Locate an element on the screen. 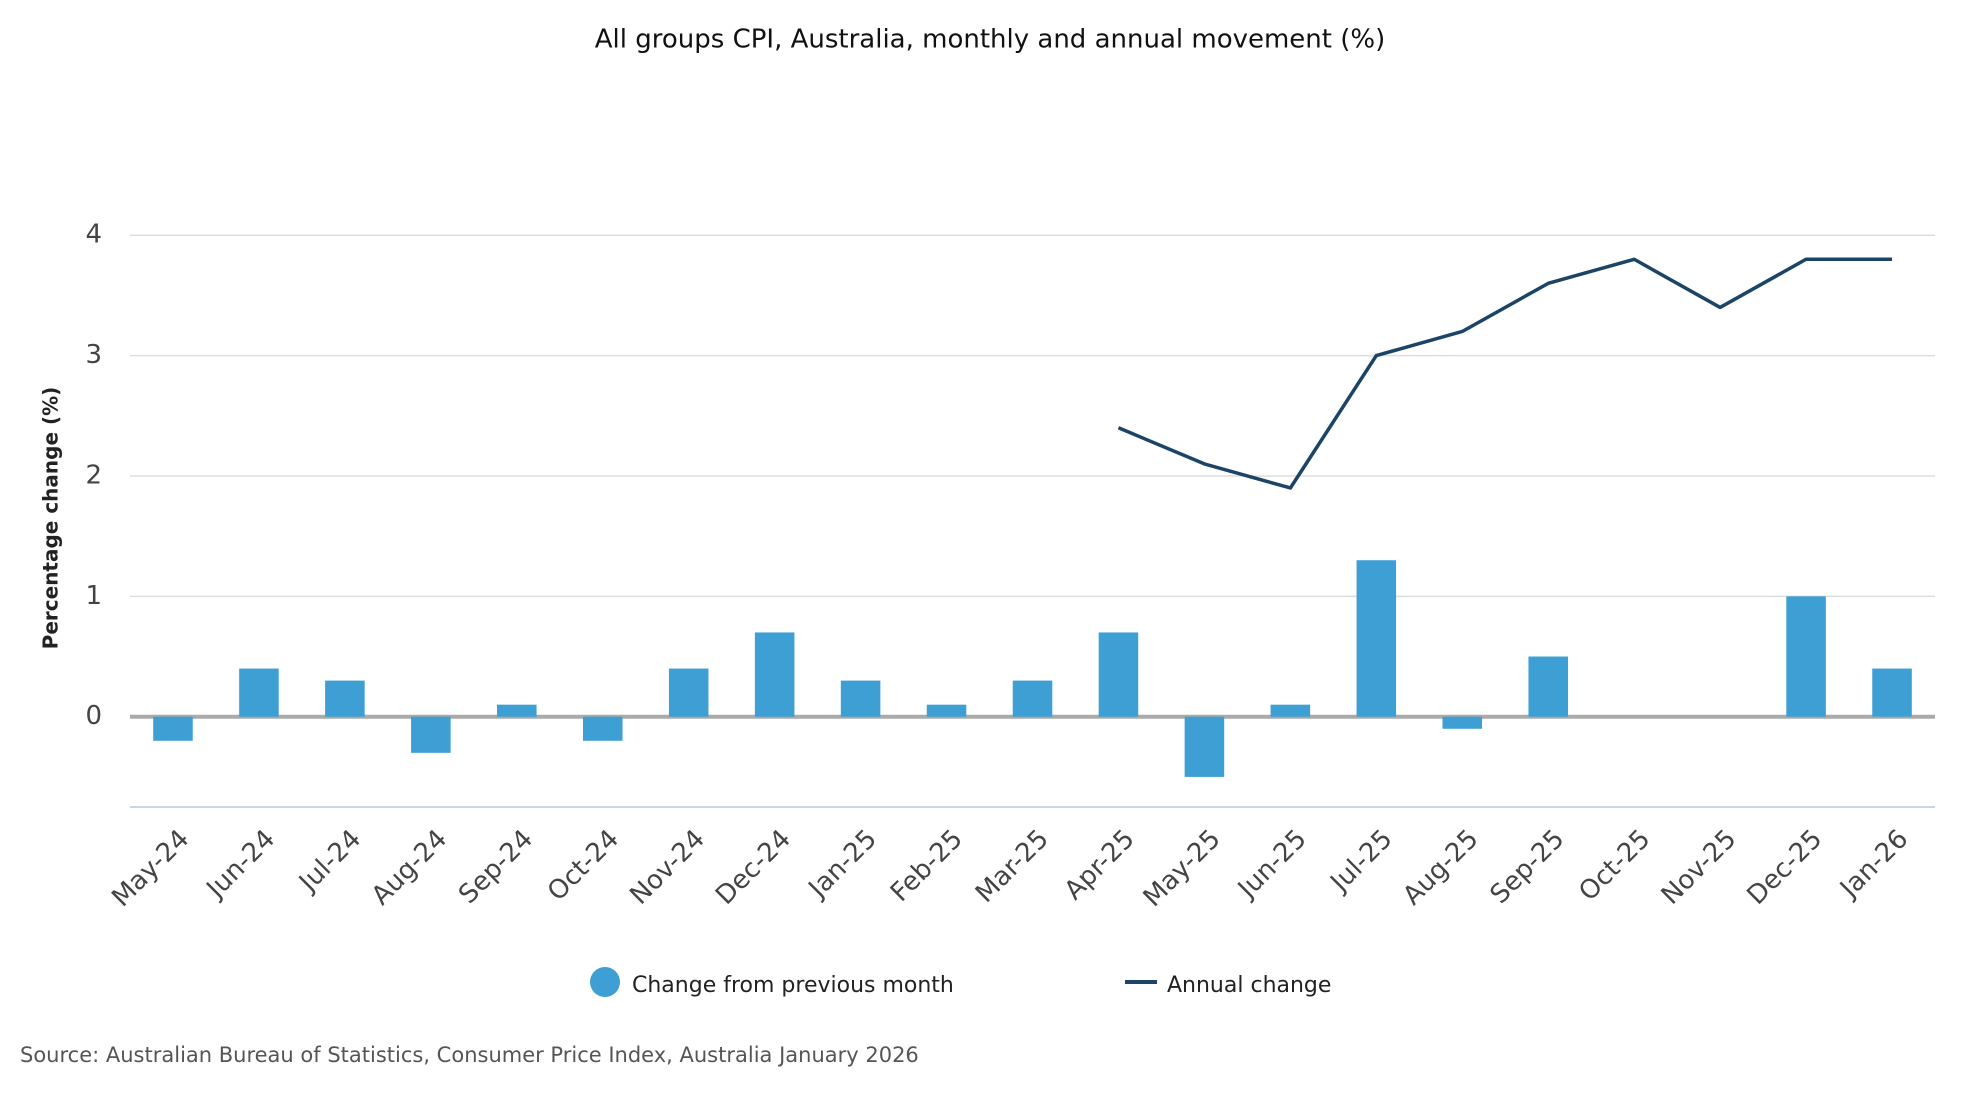  x-tick-label: Jan-25 is located at coordinates (842, 864).